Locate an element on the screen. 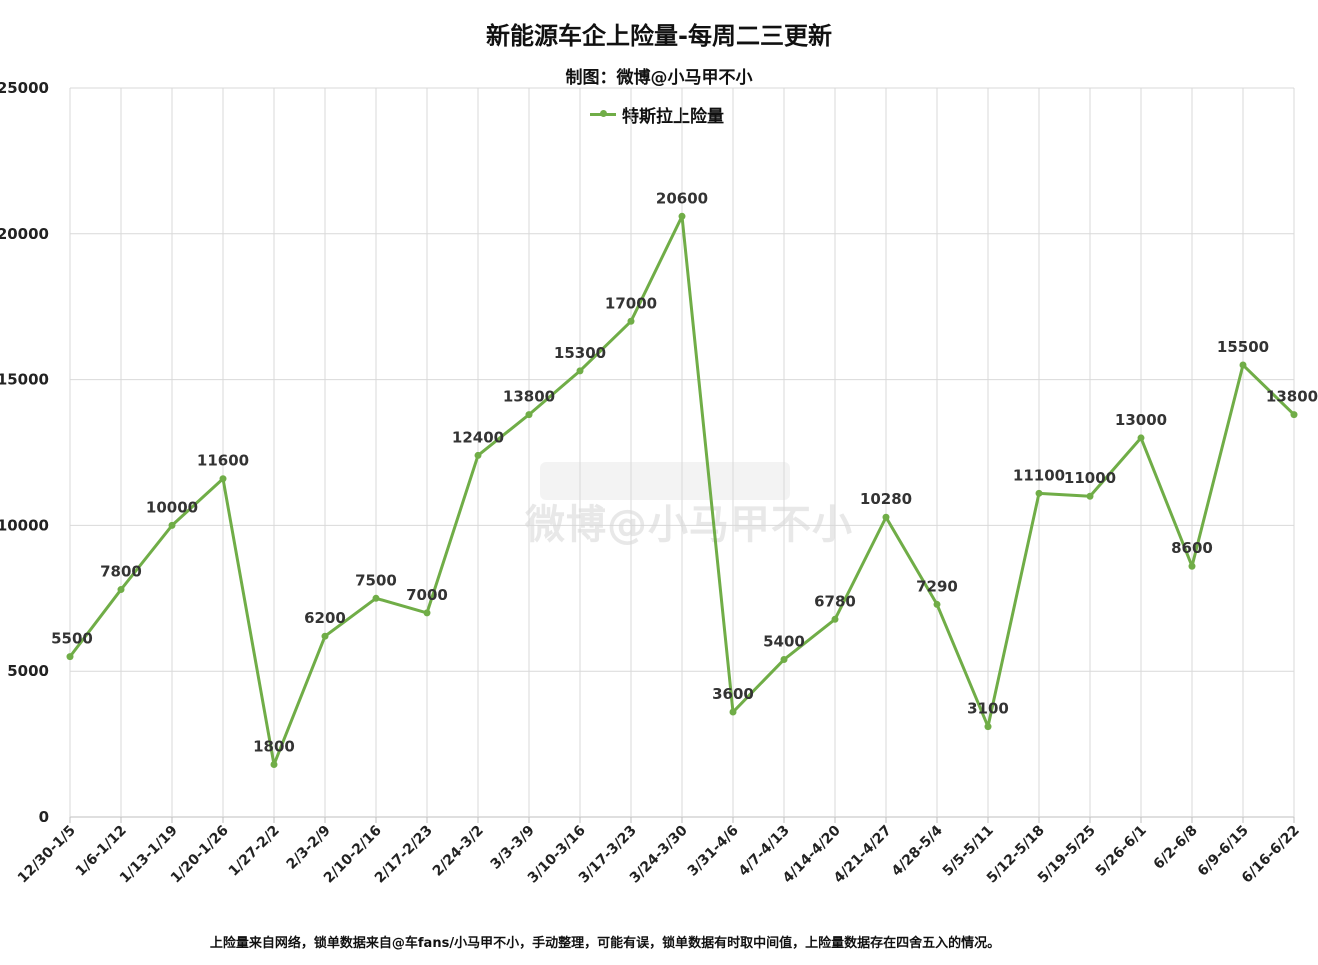 The height and width of the screenshot is (965, 1318). chart-title: 新能源车企上险量-每周二三更新 is located at coordinates (659, 36).